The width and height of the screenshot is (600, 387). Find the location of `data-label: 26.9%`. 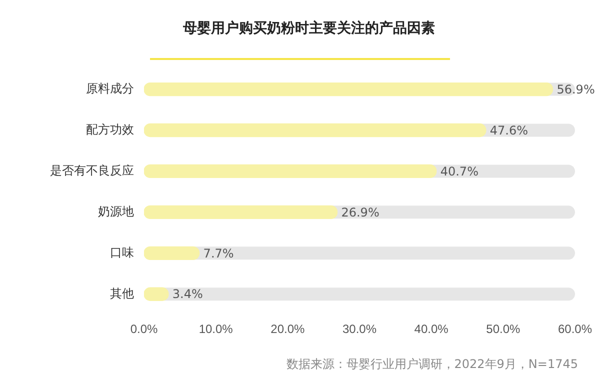

data-label: 26.9% is located at coordinates (360, 212).